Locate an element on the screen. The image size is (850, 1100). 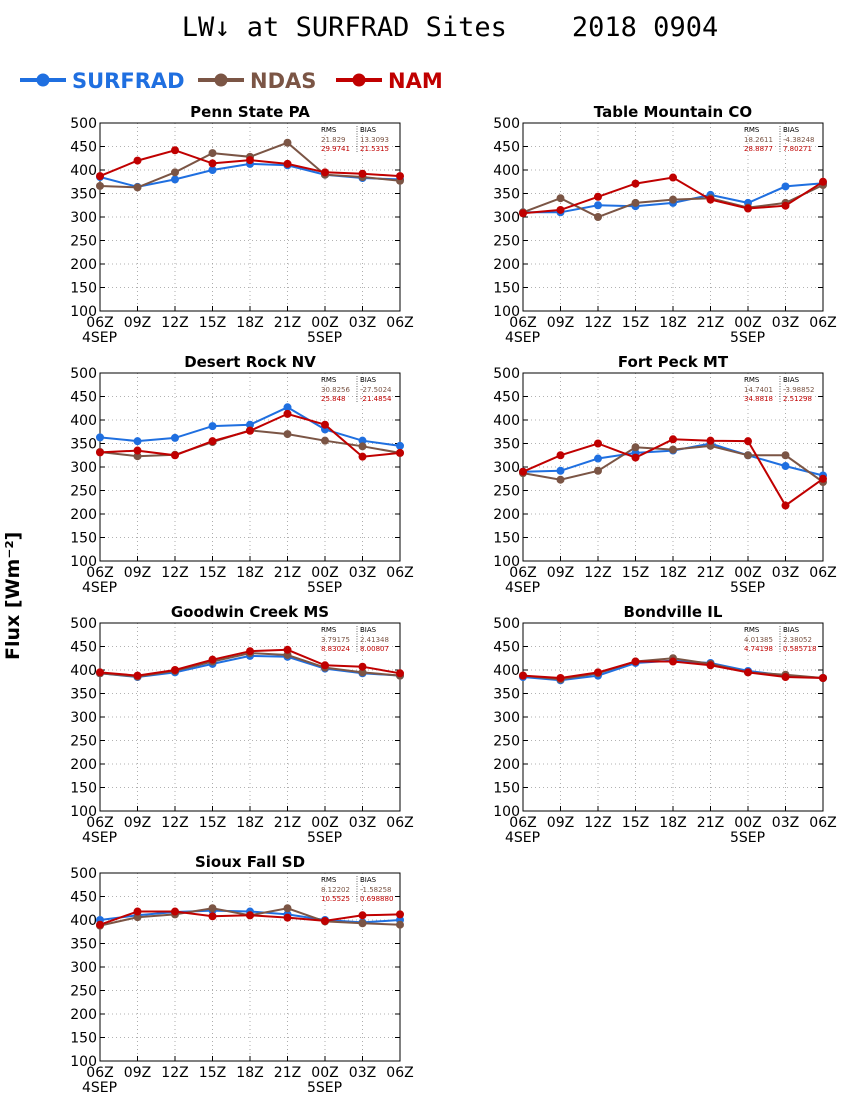
stats-value: 21.829 is located at coordinates (333, 140).